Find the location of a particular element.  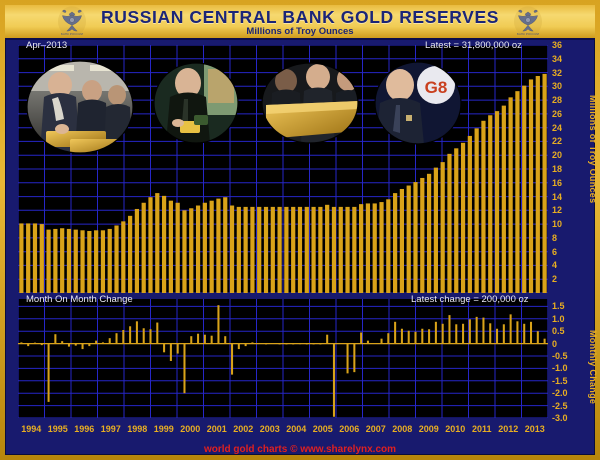

reserves-y-tick: 24 is located at coordinates (557, 127).